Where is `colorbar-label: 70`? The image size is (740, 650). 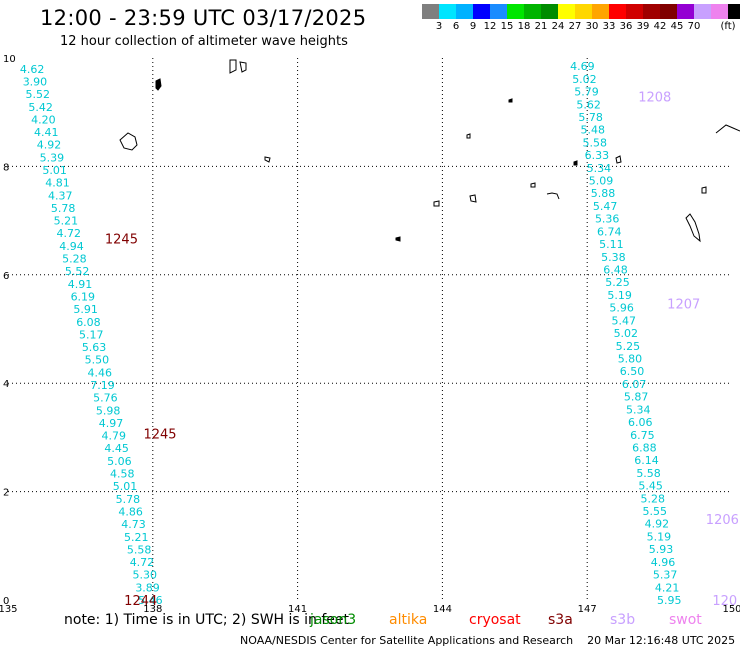
colorbar-label: 70 is located at coordinates (694, 26).